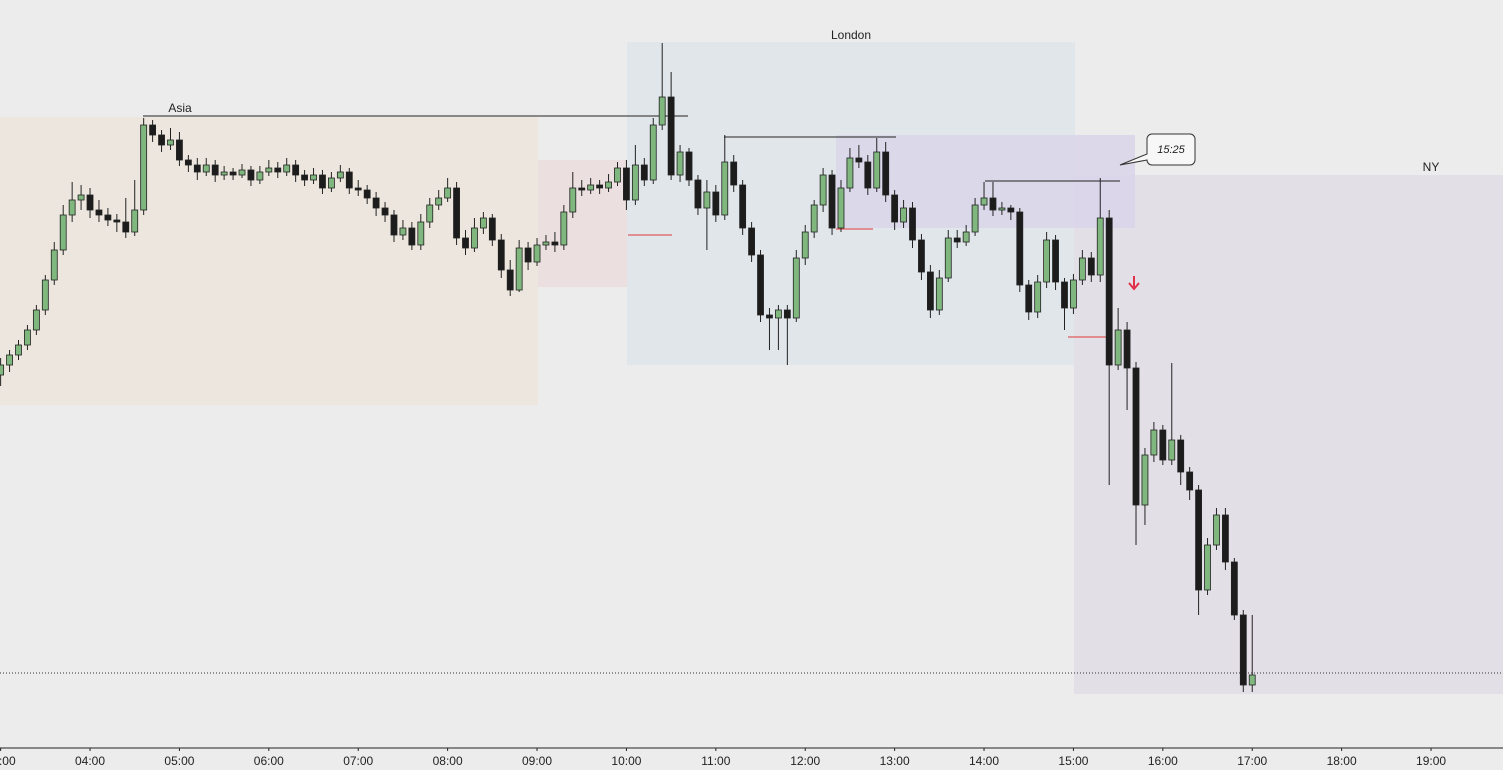  What do you see at coordinates (1342, 761) in the screenshot?
I see `x-tick-label: 18:00` at bounding box center [1342, 761].